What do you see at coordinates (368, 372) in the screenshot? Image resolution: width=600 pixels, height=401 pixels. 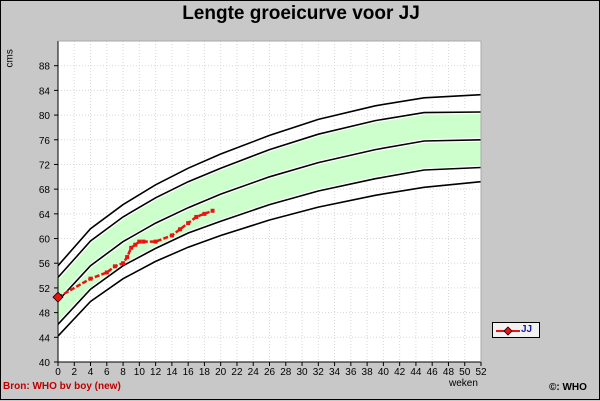 I see `x-tick-label: 38` at bounding box center [368, 372].